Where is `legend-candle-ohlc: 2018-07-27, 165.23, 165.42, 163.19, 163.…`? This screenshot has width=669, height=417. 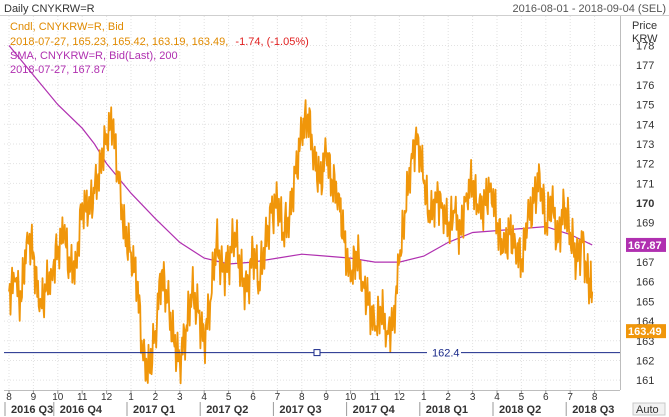
legend-candle-ohlc: 2018-07-27, 165.23, 165.42, 163.19, 163.… is located at coordinates (119, 42).